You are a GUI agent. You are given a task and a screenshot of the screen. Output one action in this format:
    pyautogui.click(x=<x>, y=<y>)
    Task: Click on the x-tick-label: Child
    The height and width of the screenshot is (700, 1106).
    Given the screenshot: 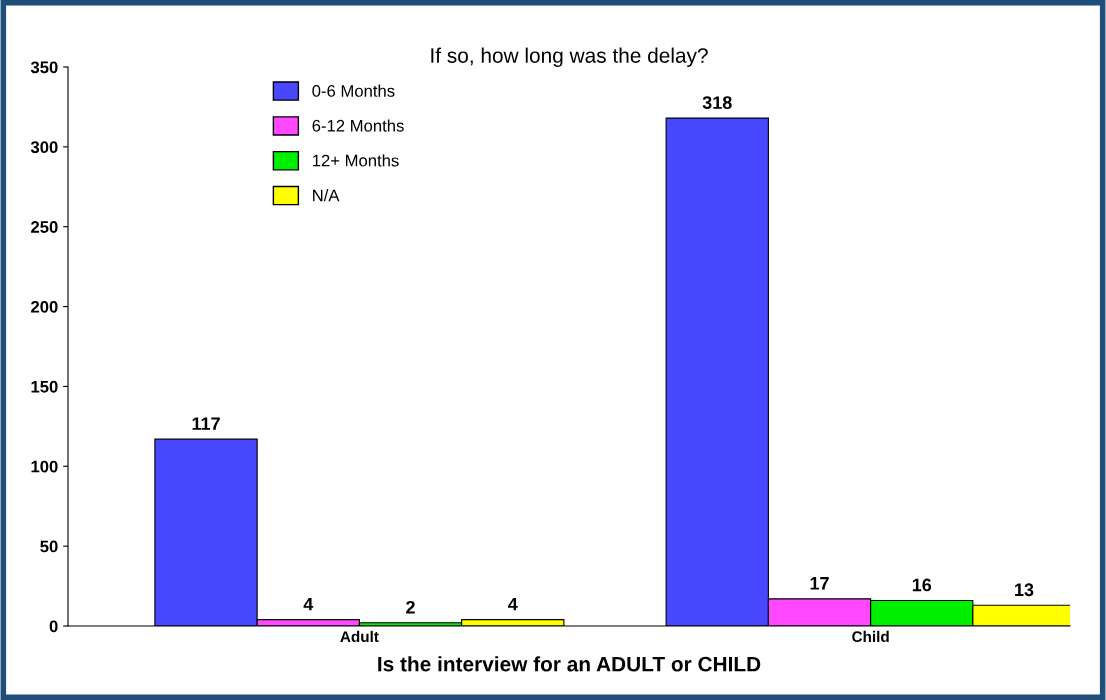 What is the action you would take?
    pyautogui.click(x=870, y=636)
    